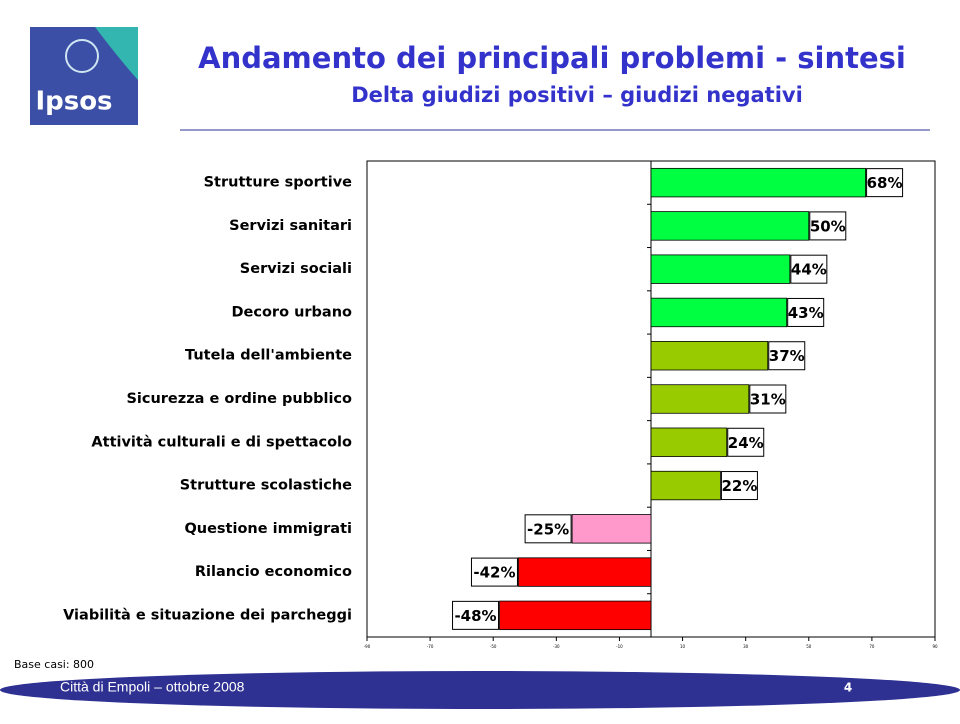  What do you see at coordinates (935, 646) in the screenshot?
I see `x-tick-label: 90` at bounding box center [935, 646].